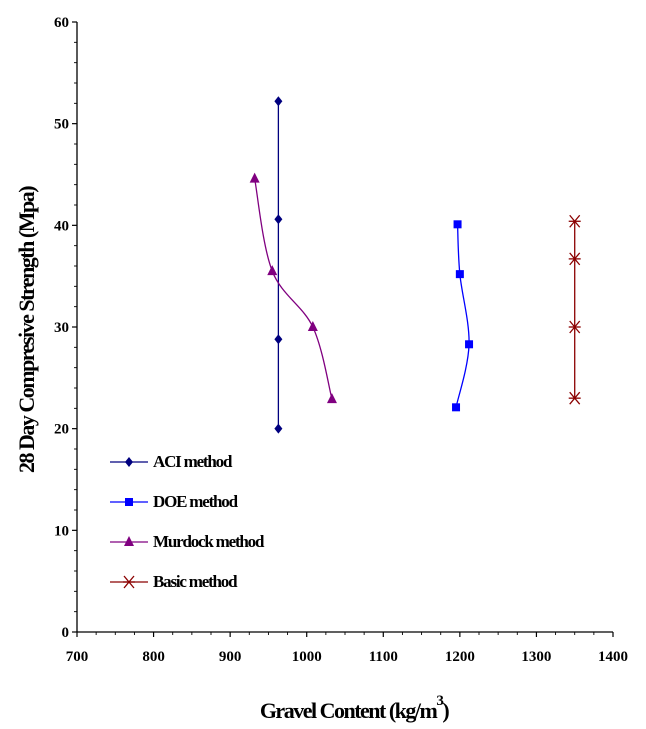 The height and width of the screenshot is (729, 646). I want to click on legend-item: Basic method, so click(174, 581).